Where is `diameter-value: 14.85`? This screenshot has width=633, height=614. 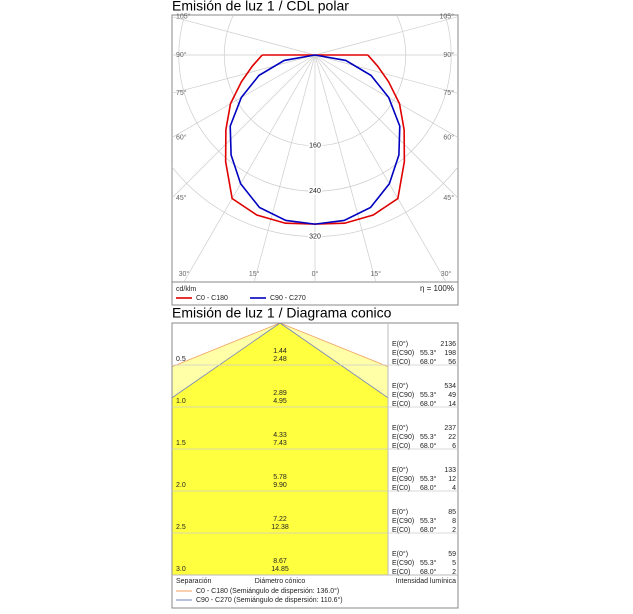 diameter-value: 14.85 is located at coordinates (280, 569).